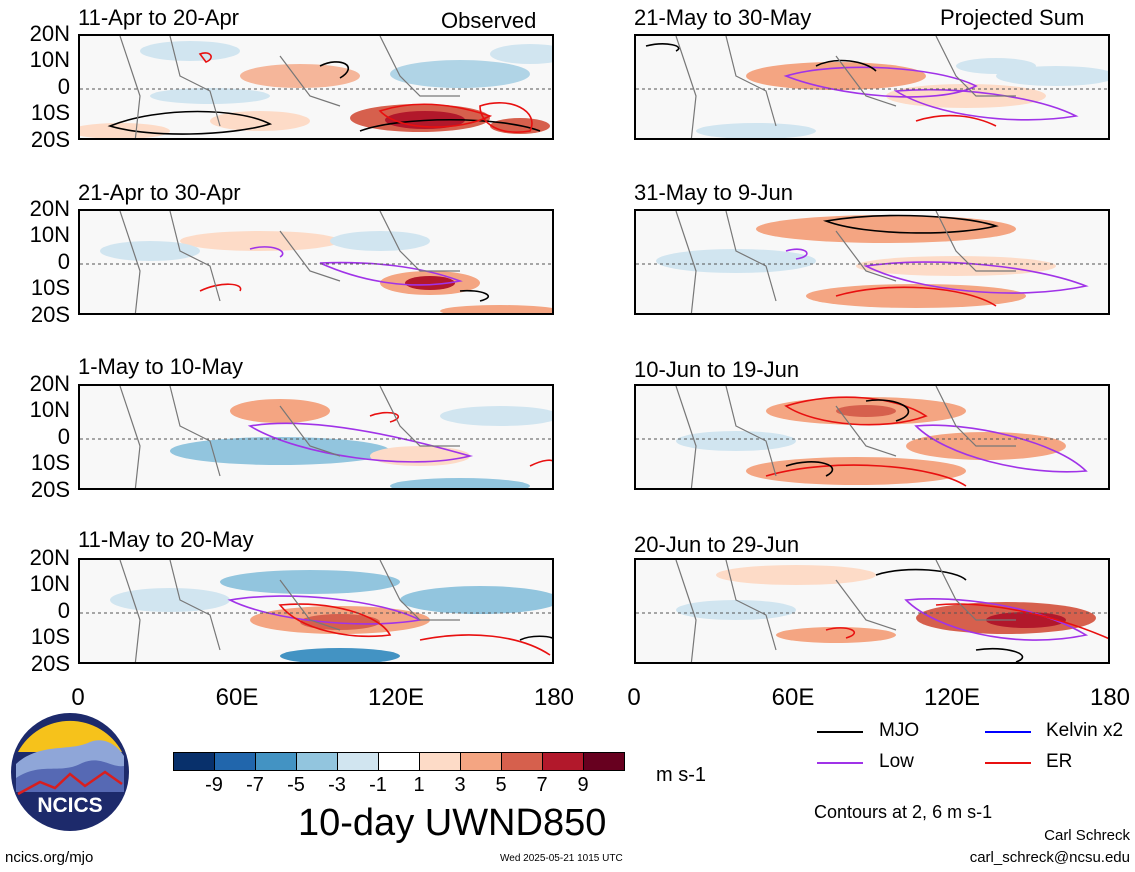 Image resolution: width=1135 pixels, height=872 pixels. Describe the element at coordinates (166, 539) in the screenshot. I see `panel-title-7: 11-May to 20-May` at that location.